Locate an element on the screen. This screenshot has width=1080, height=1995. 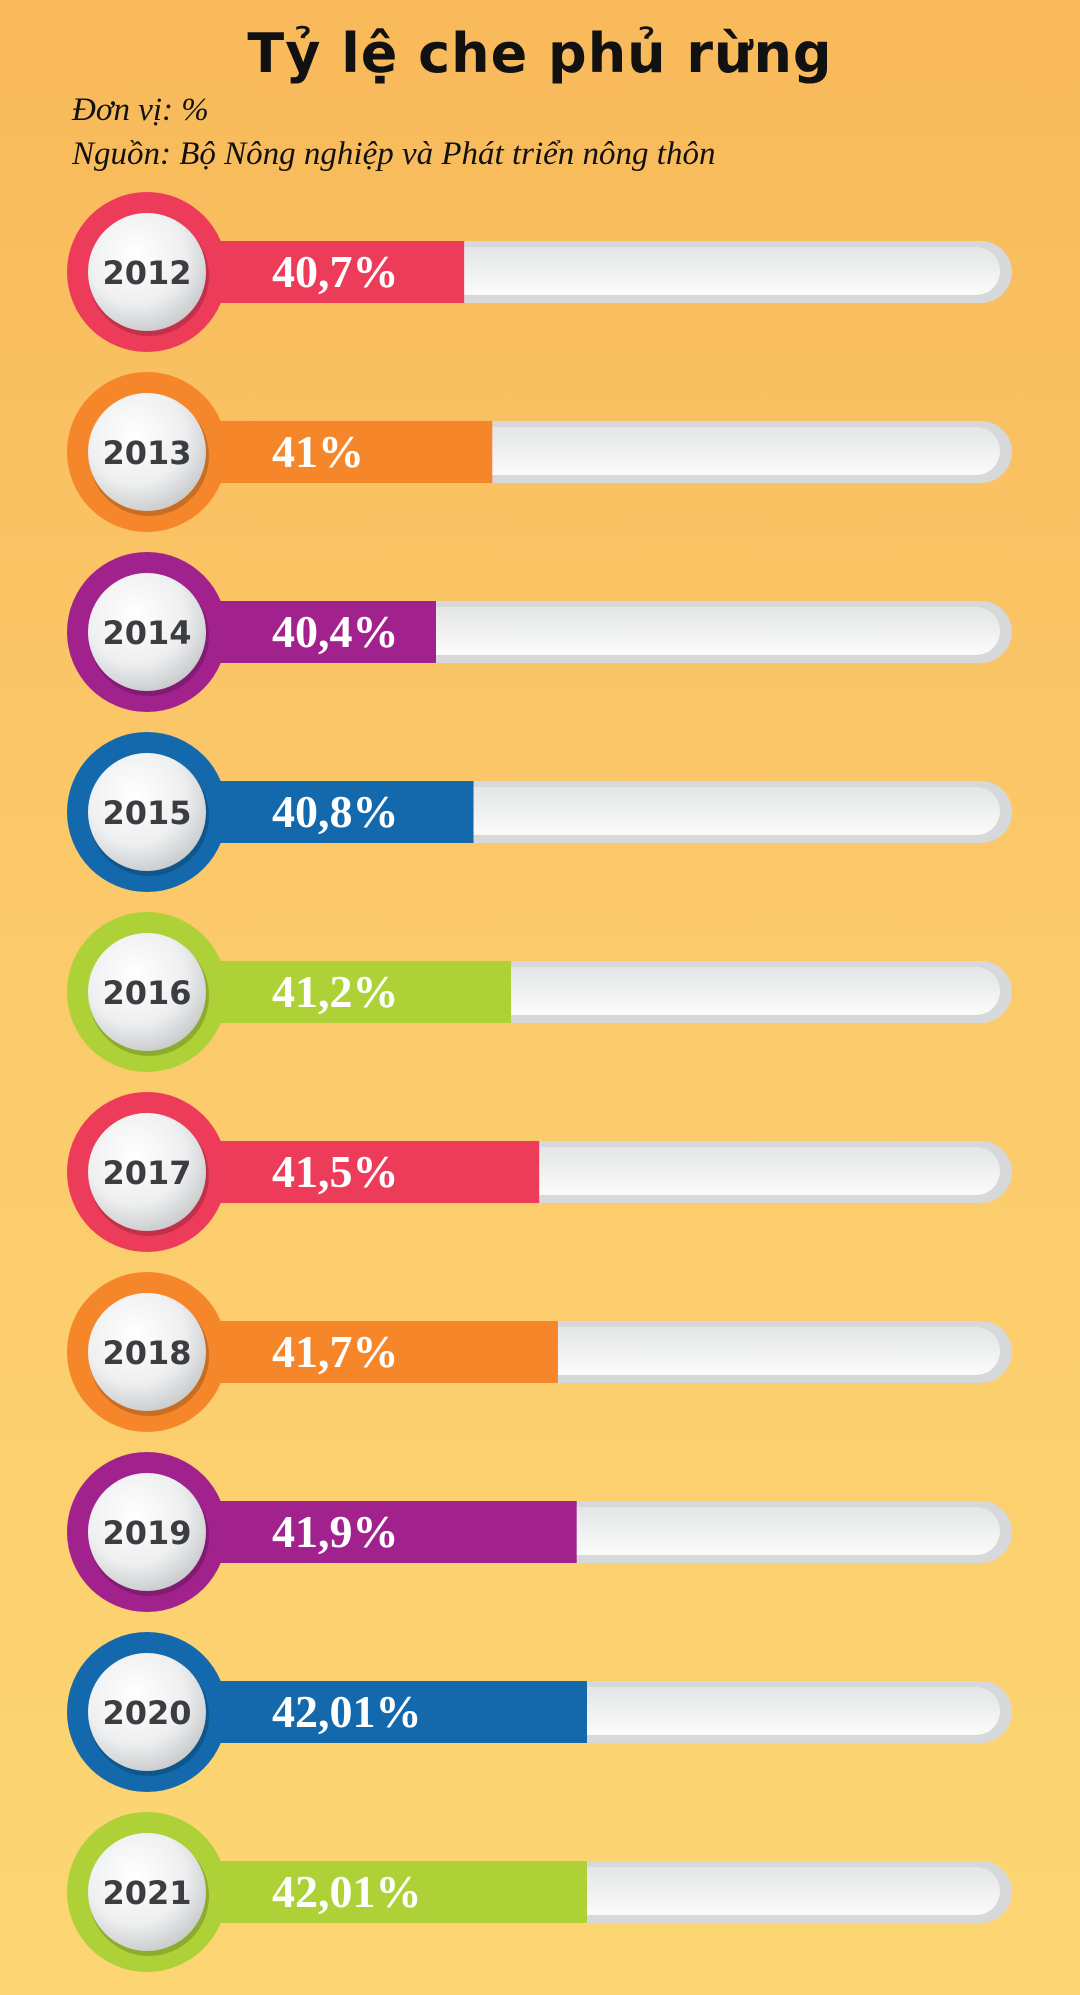
value-label: 41,5% is located at coordinates (335, 1171).